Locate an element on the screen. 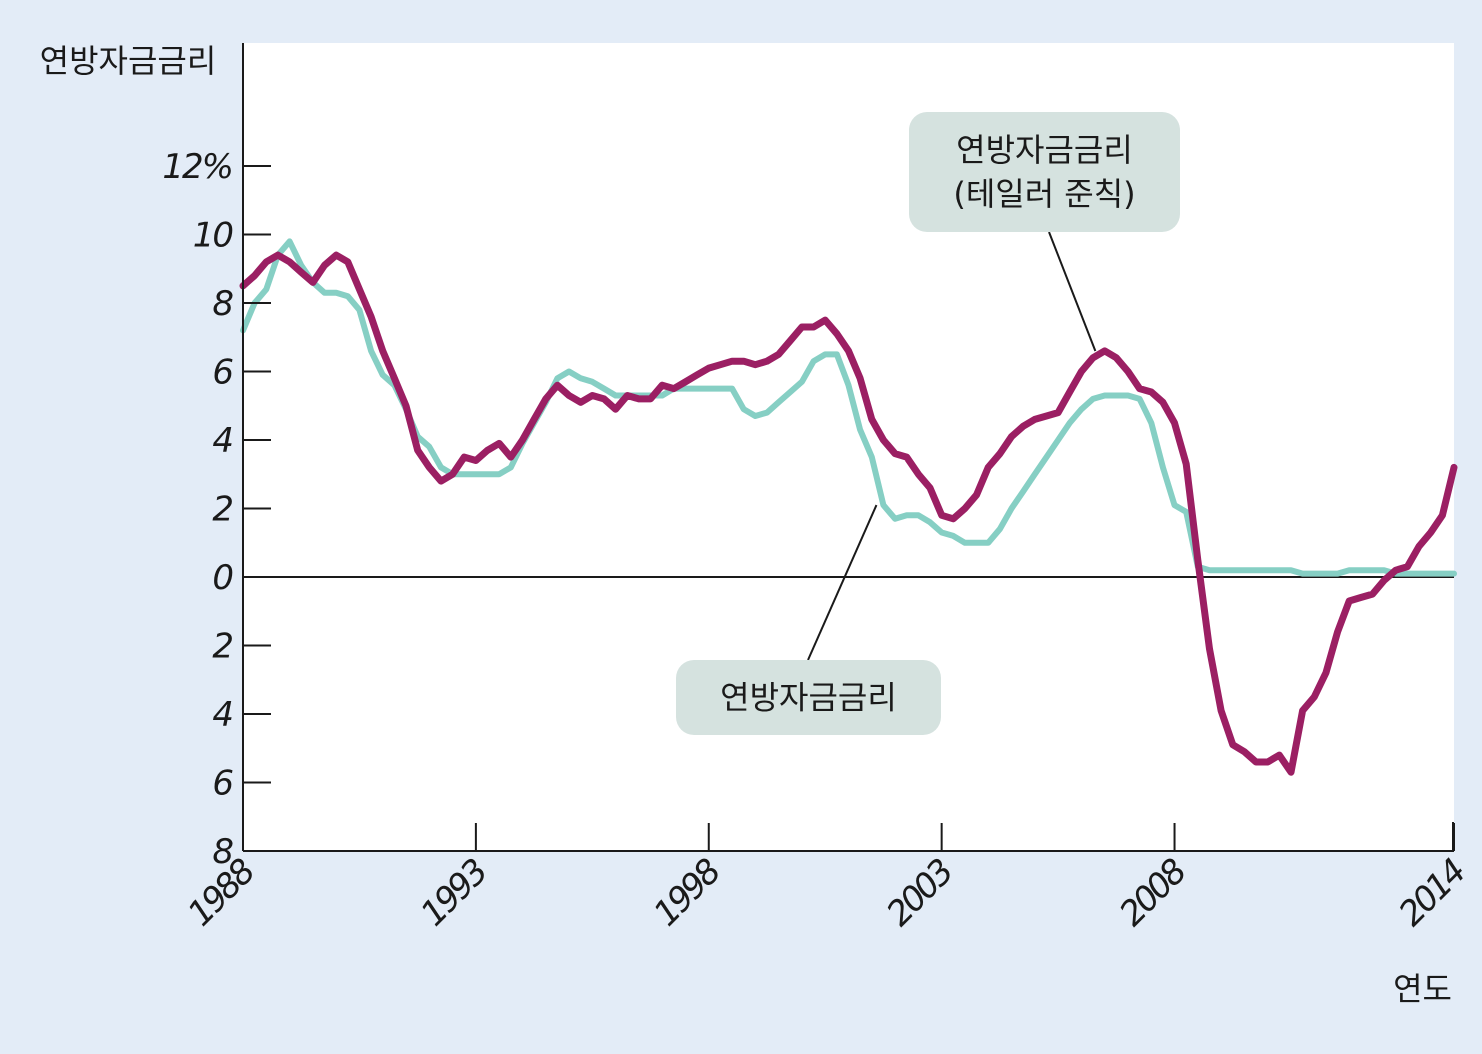 This screenshot has width=1482, height=1054. x-tick-label: 2008 is located at coordinates (1153, 892).